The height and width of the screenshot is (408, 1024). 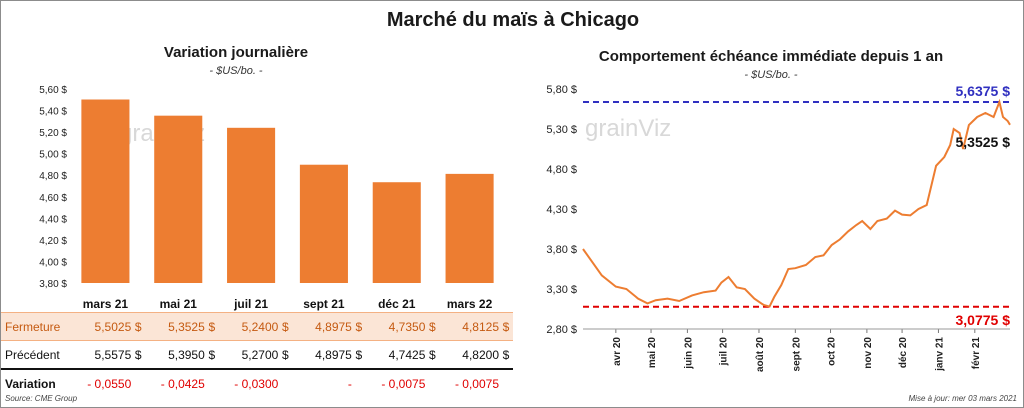 I want to click on y-tick-label: 5,40 $, so click(x=53, y=112).